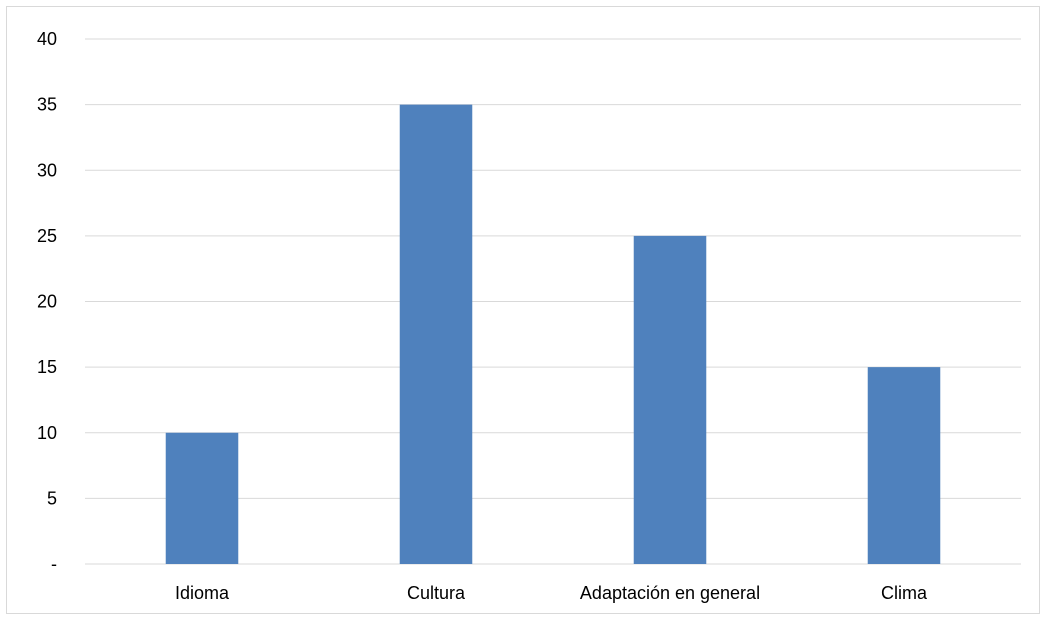 This screenshot has height=620, width=1048. What do you see at coordinates (551, 593) in the screenshot?
I see `x-axis-tick-labels: Idioma Cultura Adaptación en general Clima` at bounding box center [551, 593].